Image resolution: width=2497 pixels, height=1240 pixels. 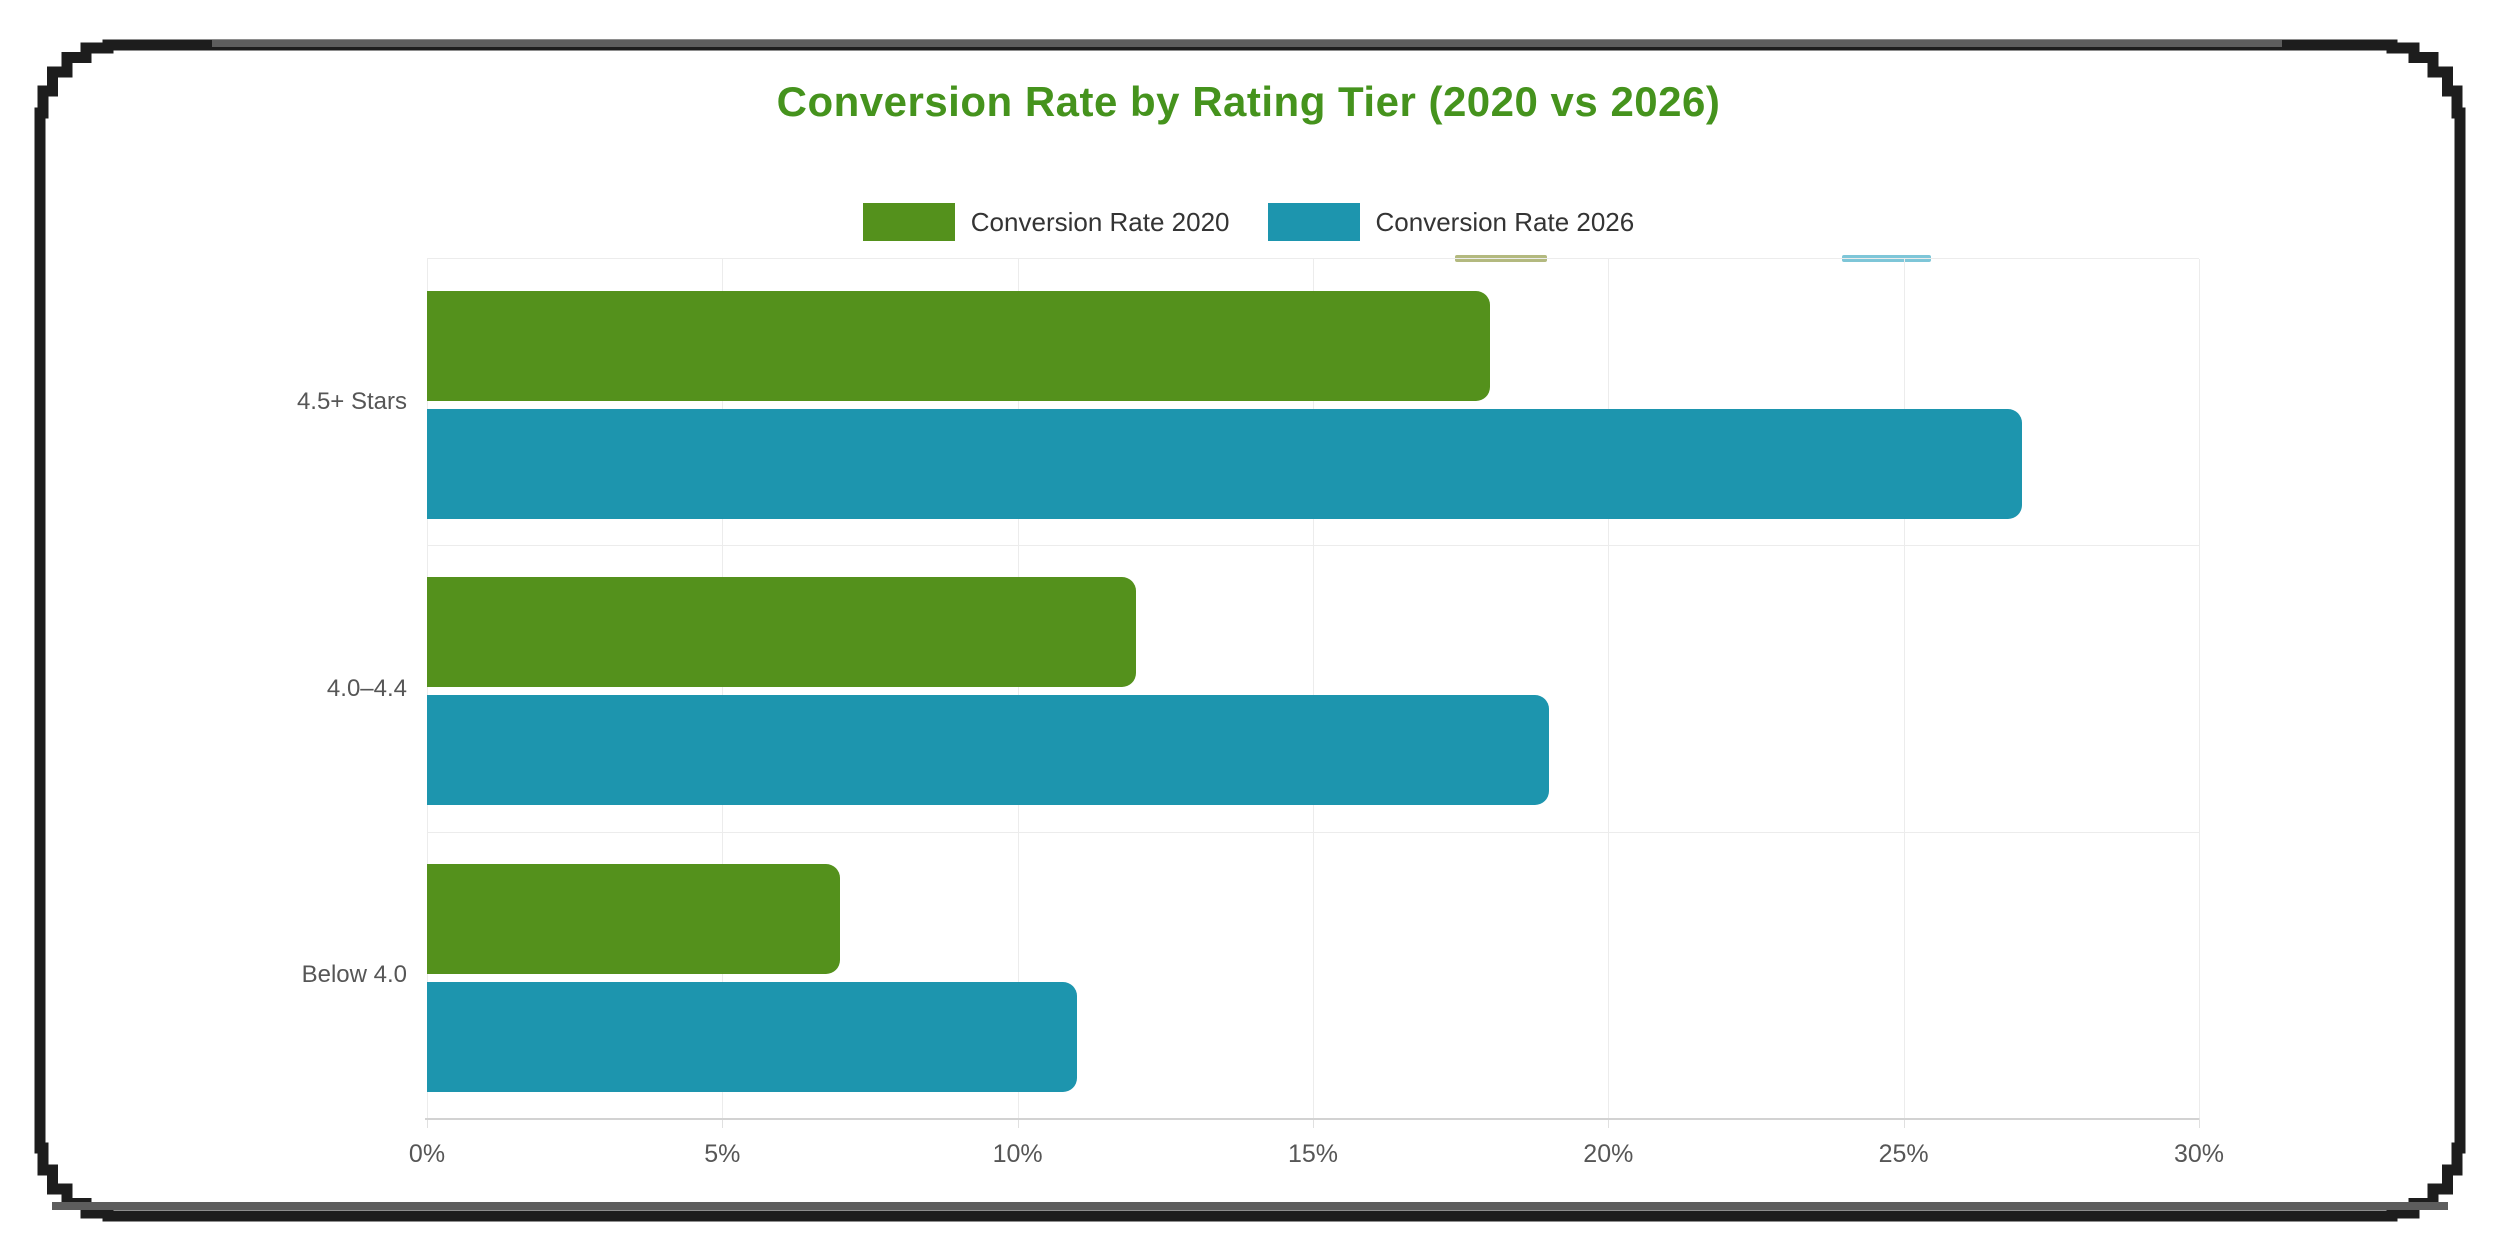 What do you see at coordinates (959, 346) in the screenshot?
I see `bar-2020-4.5+ Stars` at bounding box center [959, 346].